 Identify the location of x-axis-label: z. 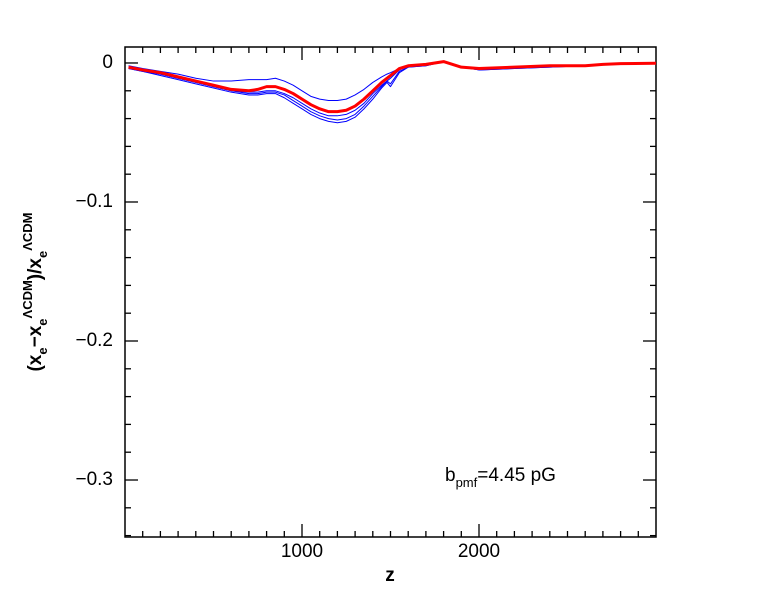
(390, 575).